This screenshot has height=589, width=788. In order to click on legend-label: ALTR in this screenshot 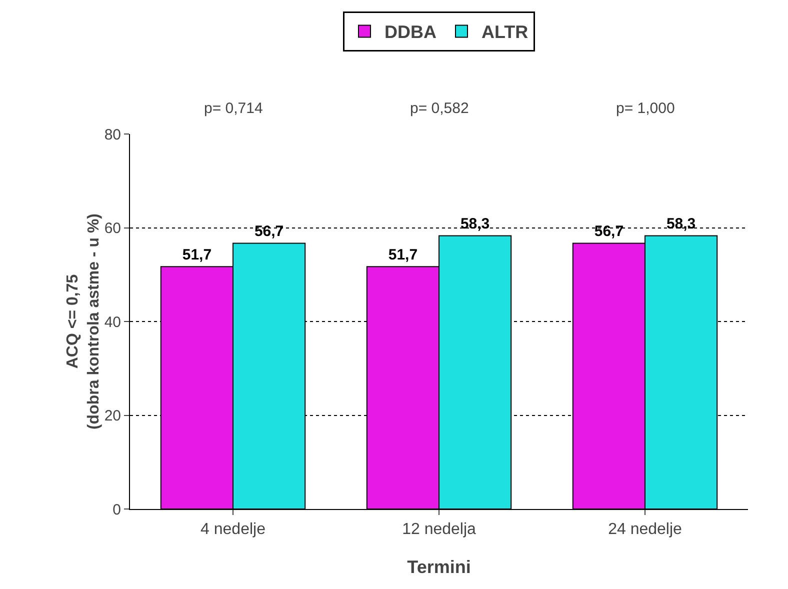, I will do `click(505, 32)`.